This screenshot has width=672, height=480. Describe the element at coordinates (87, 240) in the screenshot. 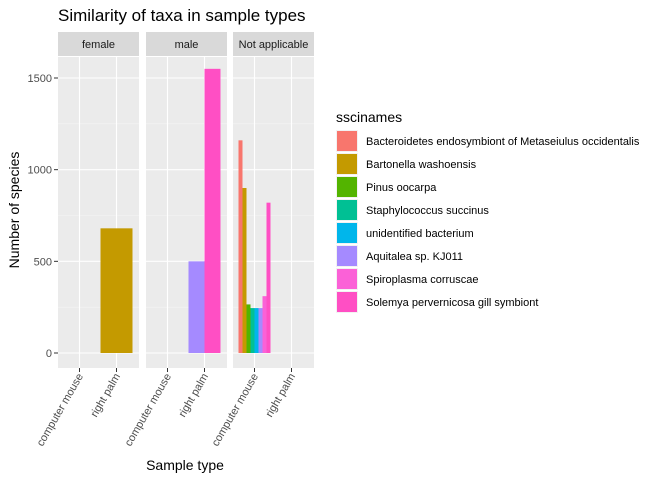

I see `facet-panel-female: female computer mouse right palm` at that location.